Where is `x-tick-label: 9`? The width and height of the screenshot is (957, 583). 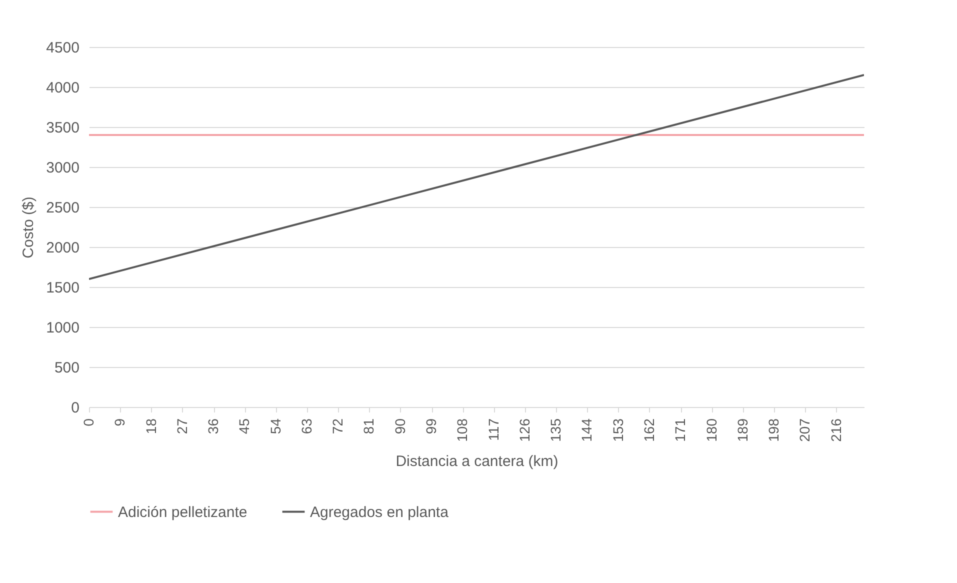 x-tick-label: 9 is located at coordinates (120, 422).